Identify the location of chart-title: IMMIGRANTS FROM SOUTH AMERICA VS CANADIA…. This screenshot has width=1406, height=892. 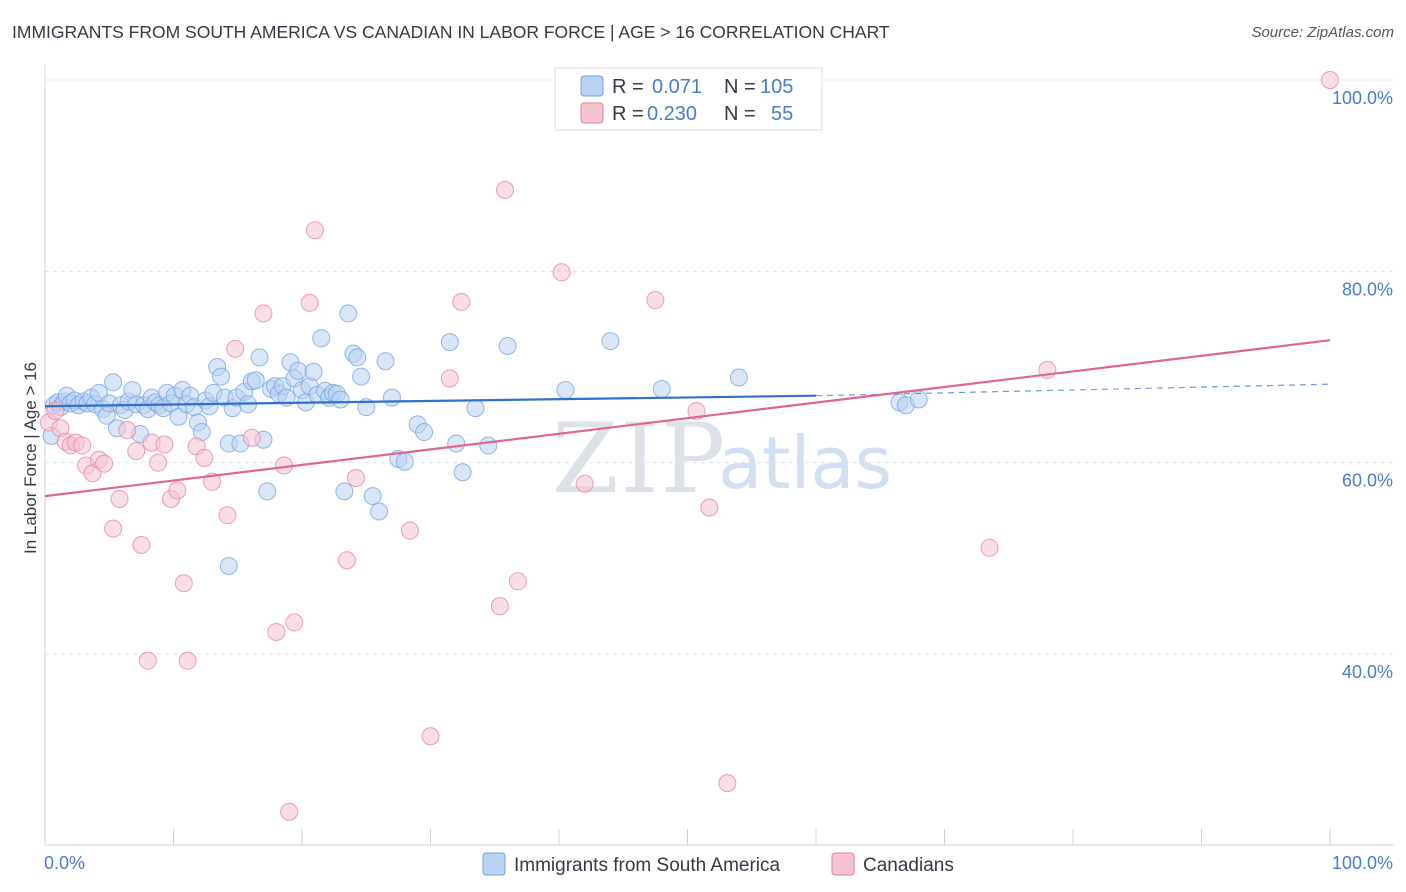
(451, 32).